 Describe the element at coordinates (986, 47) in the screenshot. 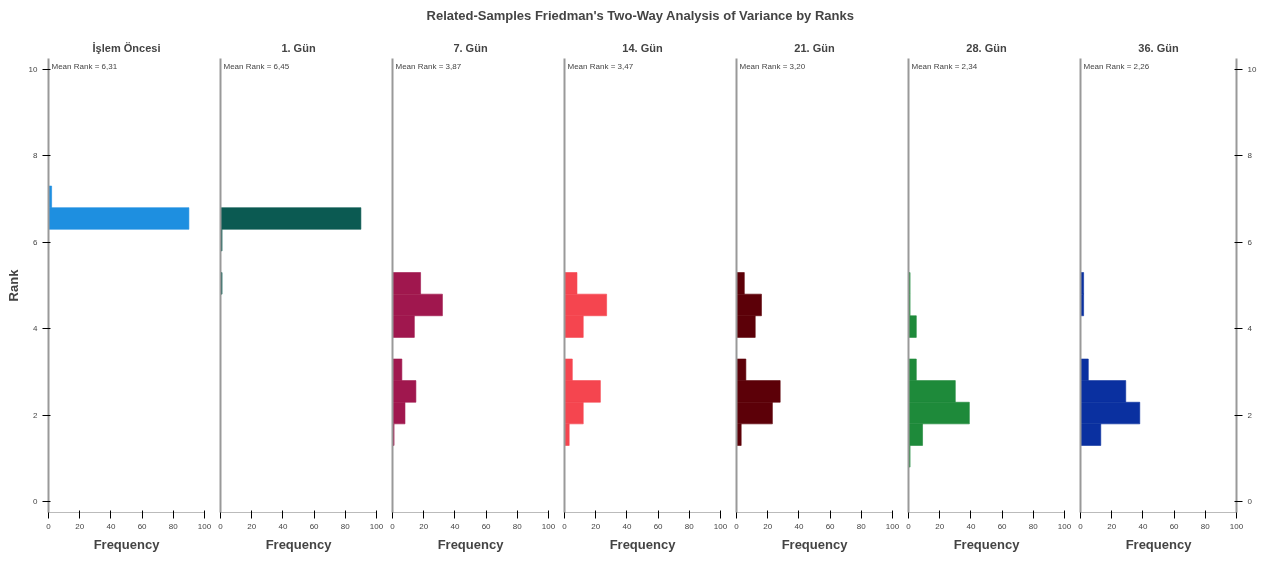

I see `chart-title: 28. Gün` at that location.